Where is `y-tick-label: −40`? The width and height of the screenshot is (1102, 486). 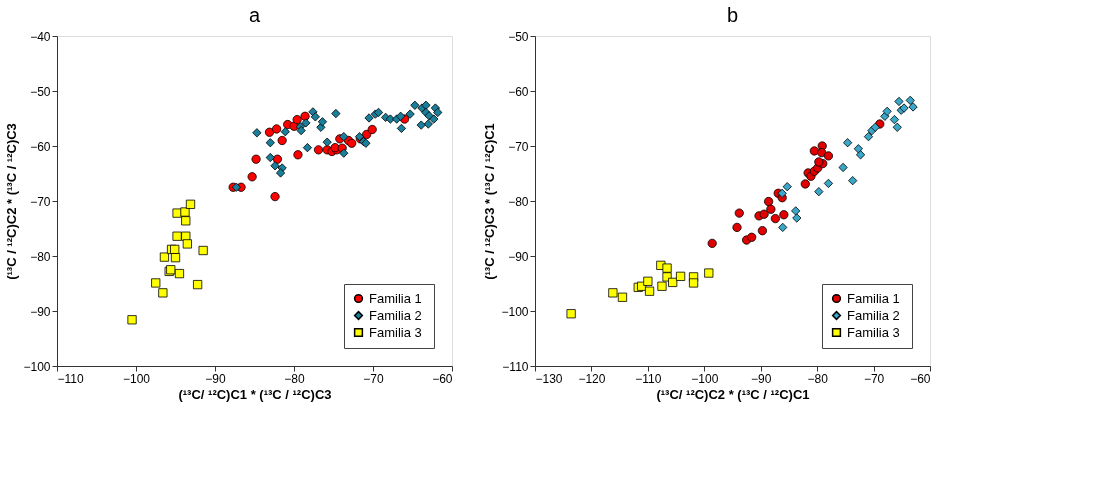
y-tick-label: −40 is located at coordinates (40, 36).